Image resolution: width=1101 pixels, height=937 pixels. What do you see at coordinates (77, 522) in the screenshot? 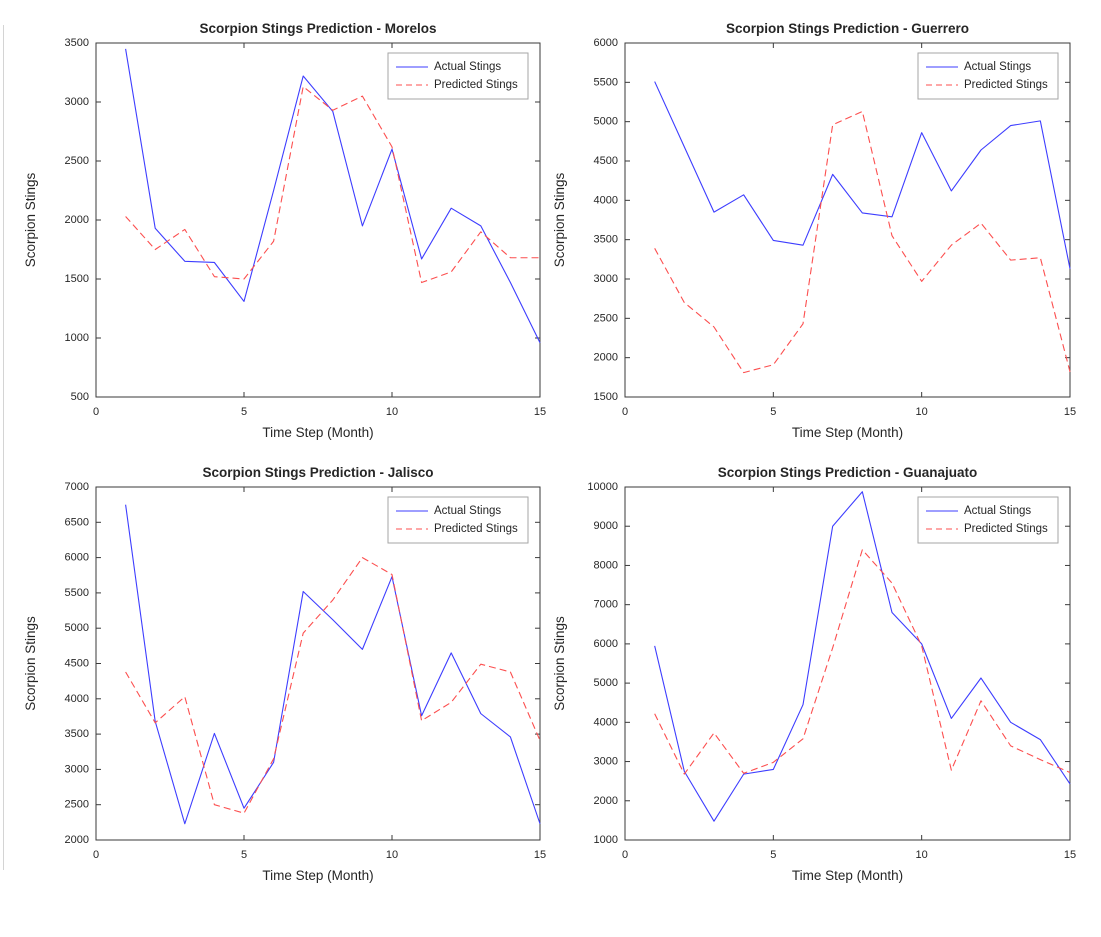
I see `y-tick-label: 6500` at bounding box center [77, 522].